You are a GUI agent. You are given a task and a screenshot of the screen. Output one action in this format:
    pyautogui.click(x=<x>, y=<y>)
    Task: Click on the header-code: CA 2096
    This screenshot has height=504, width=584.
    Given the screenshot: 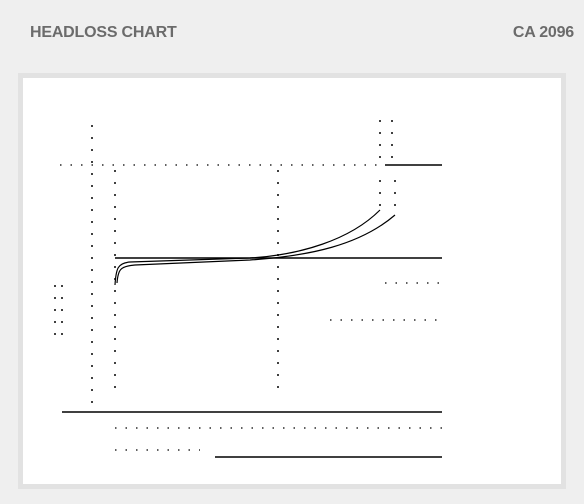 What is the action you would take?
    pyautogui.click(x=543, y=32)
    